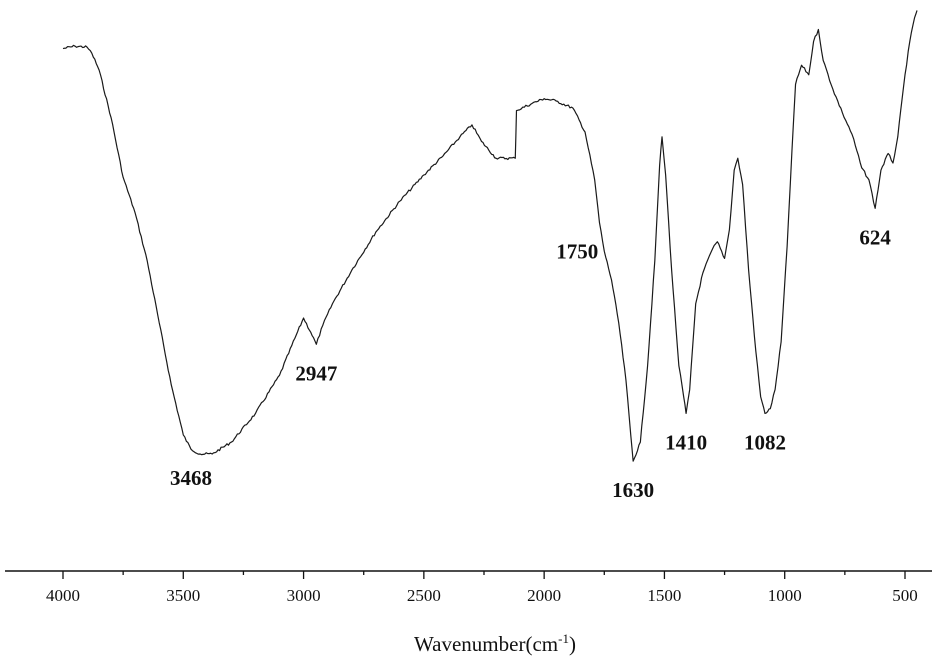 The width and height of the screenshot is (935, 663). I want to click on x-axis-title-superscript: -1, so click(563, 638).